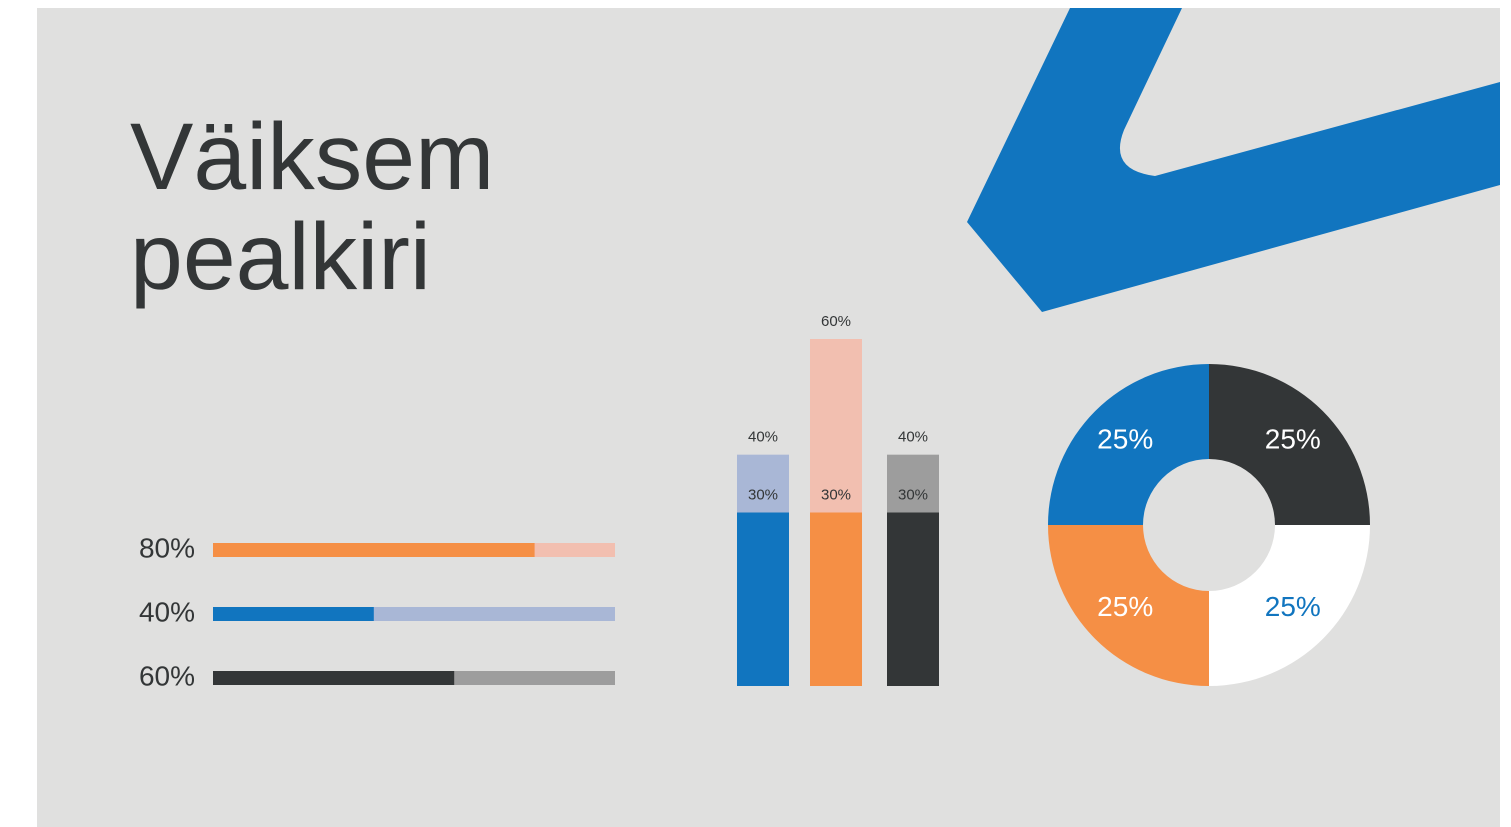 The height and width of the screenshot is (827, 1511). What do you see at coordinates (312, 207) in the screenshot?
I see `slide-title: Väiksem pealkiri` at bounding box center [312, 207].